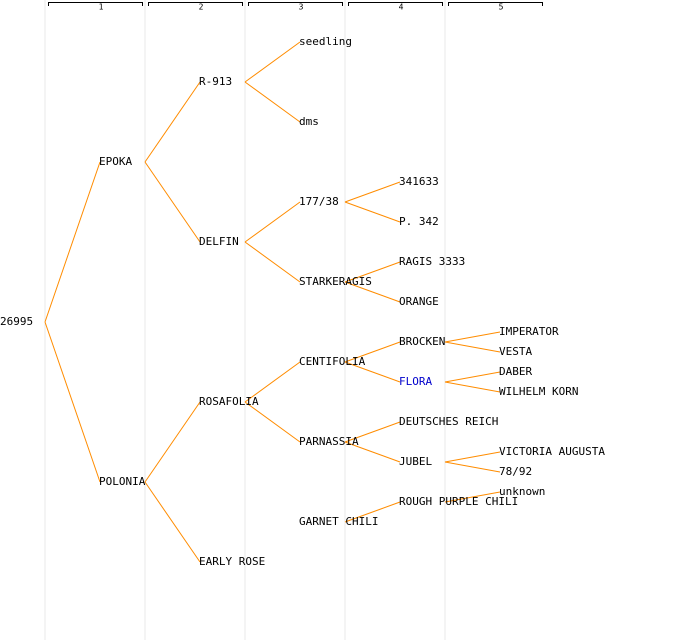  What do you see at coordinates (329, 441) in the screenshot?
I see `node-label: PARNASSIA` at bounding box center [329, 441].